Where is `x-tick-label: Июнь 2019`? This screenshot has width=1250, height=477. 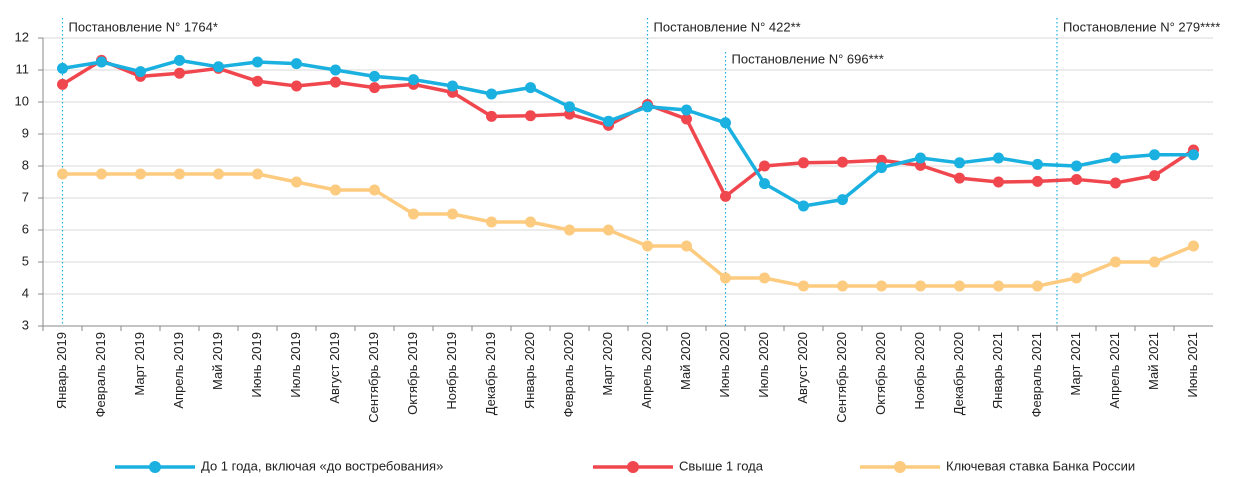 x-tick-label: Июнь 2019 is located at coordinates (256, 365).